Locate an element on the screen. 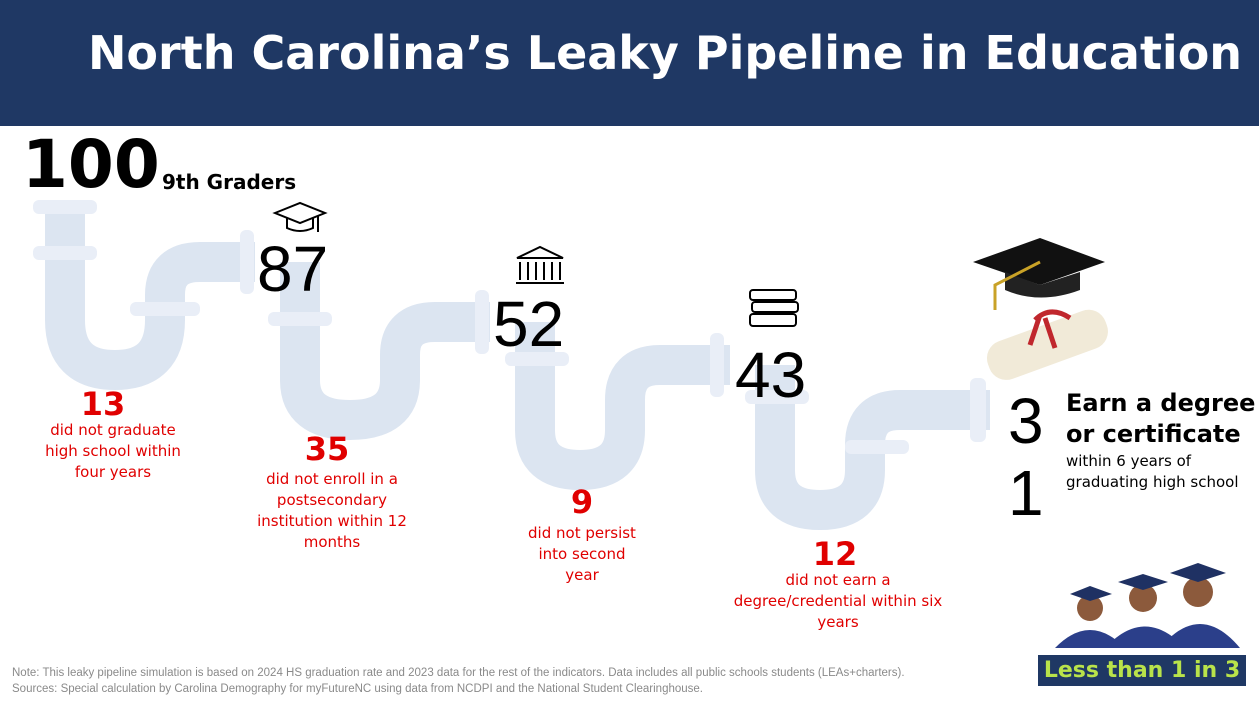 This screenshot has width=1259, height=706. stage-count: 43 is located at coordinates (771, 375).